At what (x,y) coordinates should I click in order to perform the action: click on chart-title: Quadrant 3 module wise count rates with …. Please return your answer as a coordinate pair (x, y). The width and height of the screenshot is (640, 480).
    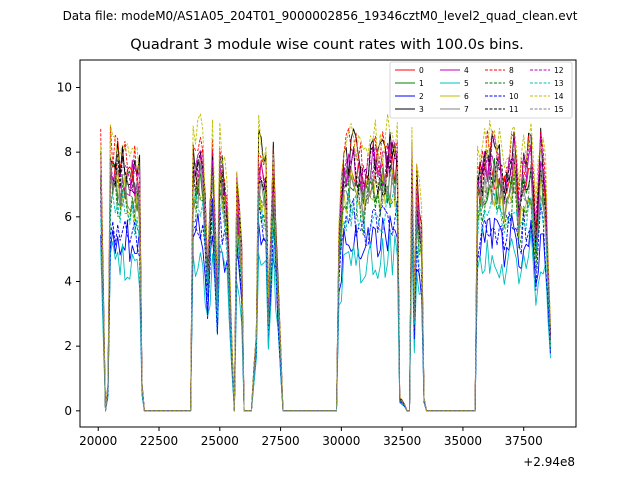
    Looking at the image, I should click on (327, 45).